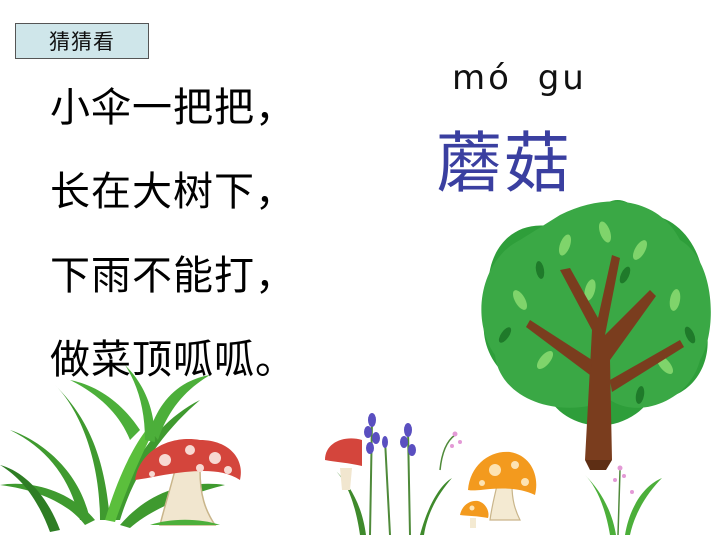 This screenshot has height=540, width=720. Describe the element at coordinates (173, 276) in the screenshot. I see `riddle-line-3: 下雨不能打，` at that location.